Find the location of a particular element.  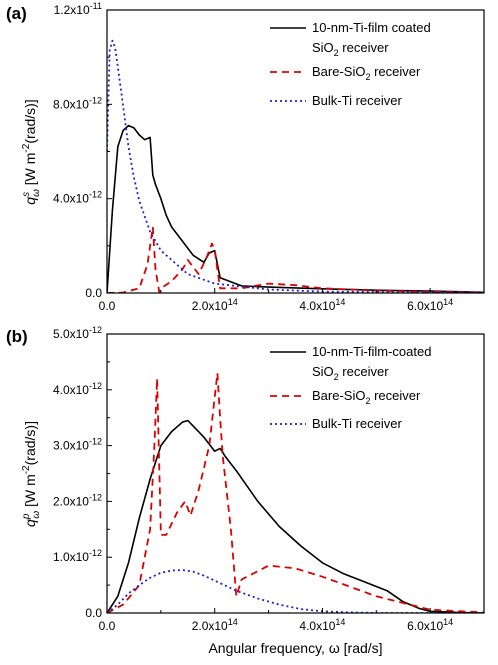

y-axis-title: qpω [W m-2(rad/s)] is located at coordinates (31, 474).